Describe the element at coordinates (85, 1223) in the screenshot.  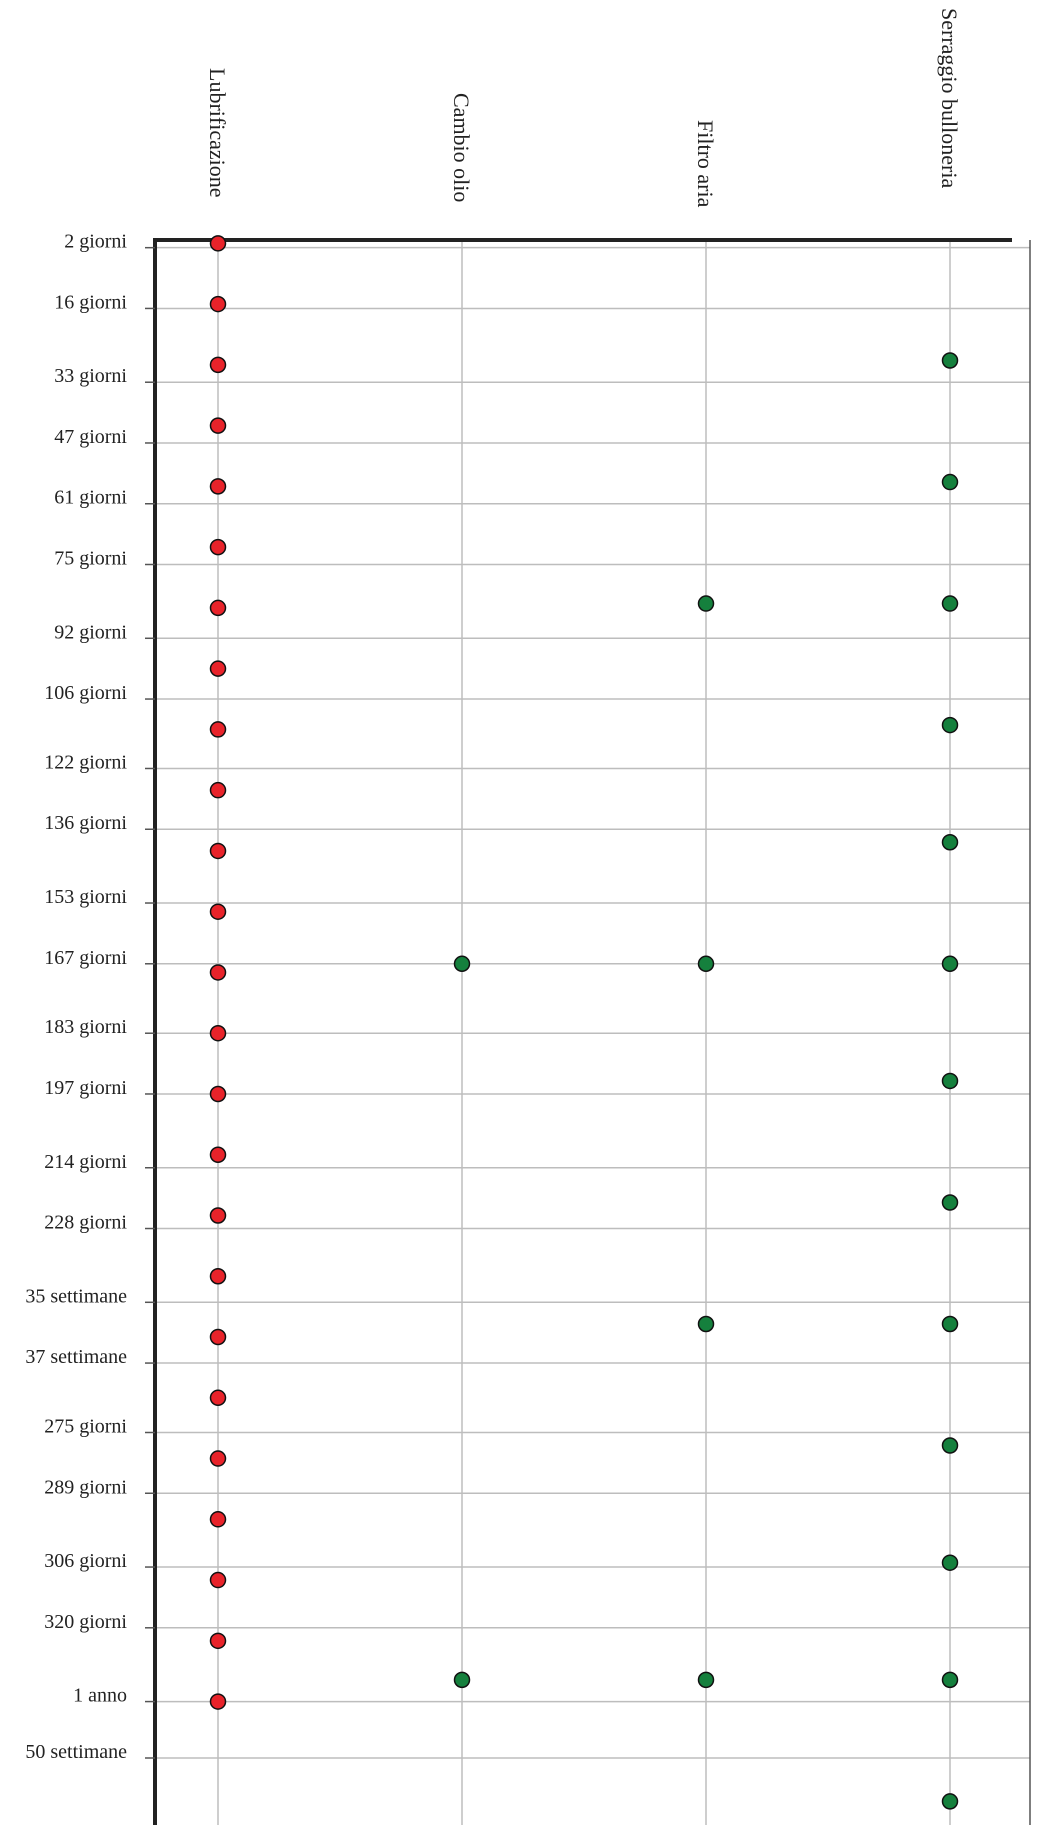
I see `y-tick-label: 228 giorni` at that location.